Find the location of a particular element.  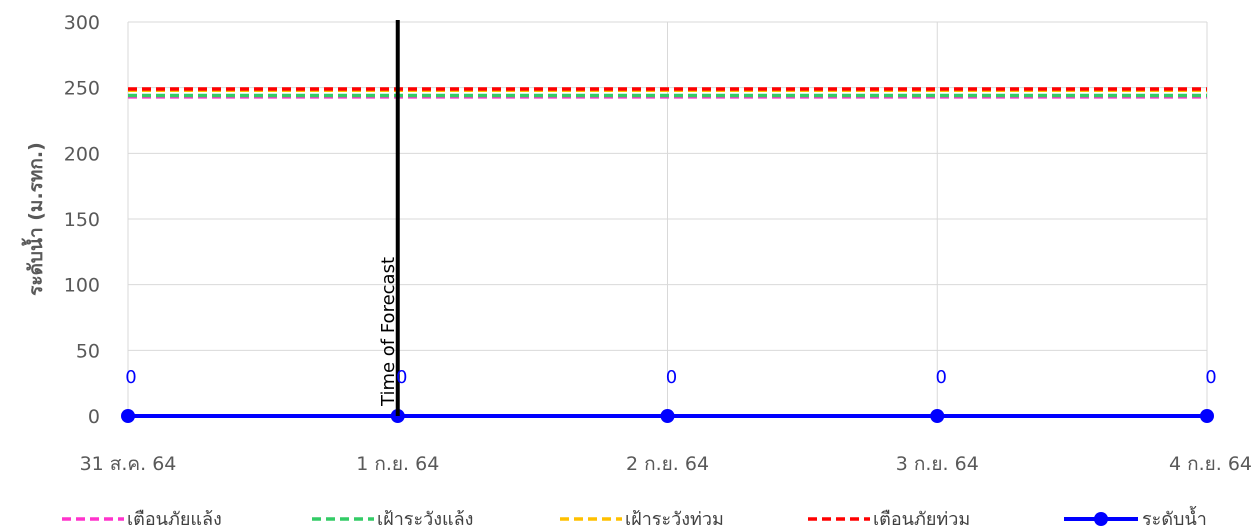

y-tick-label: 50 is located at coordinates (88, 351).